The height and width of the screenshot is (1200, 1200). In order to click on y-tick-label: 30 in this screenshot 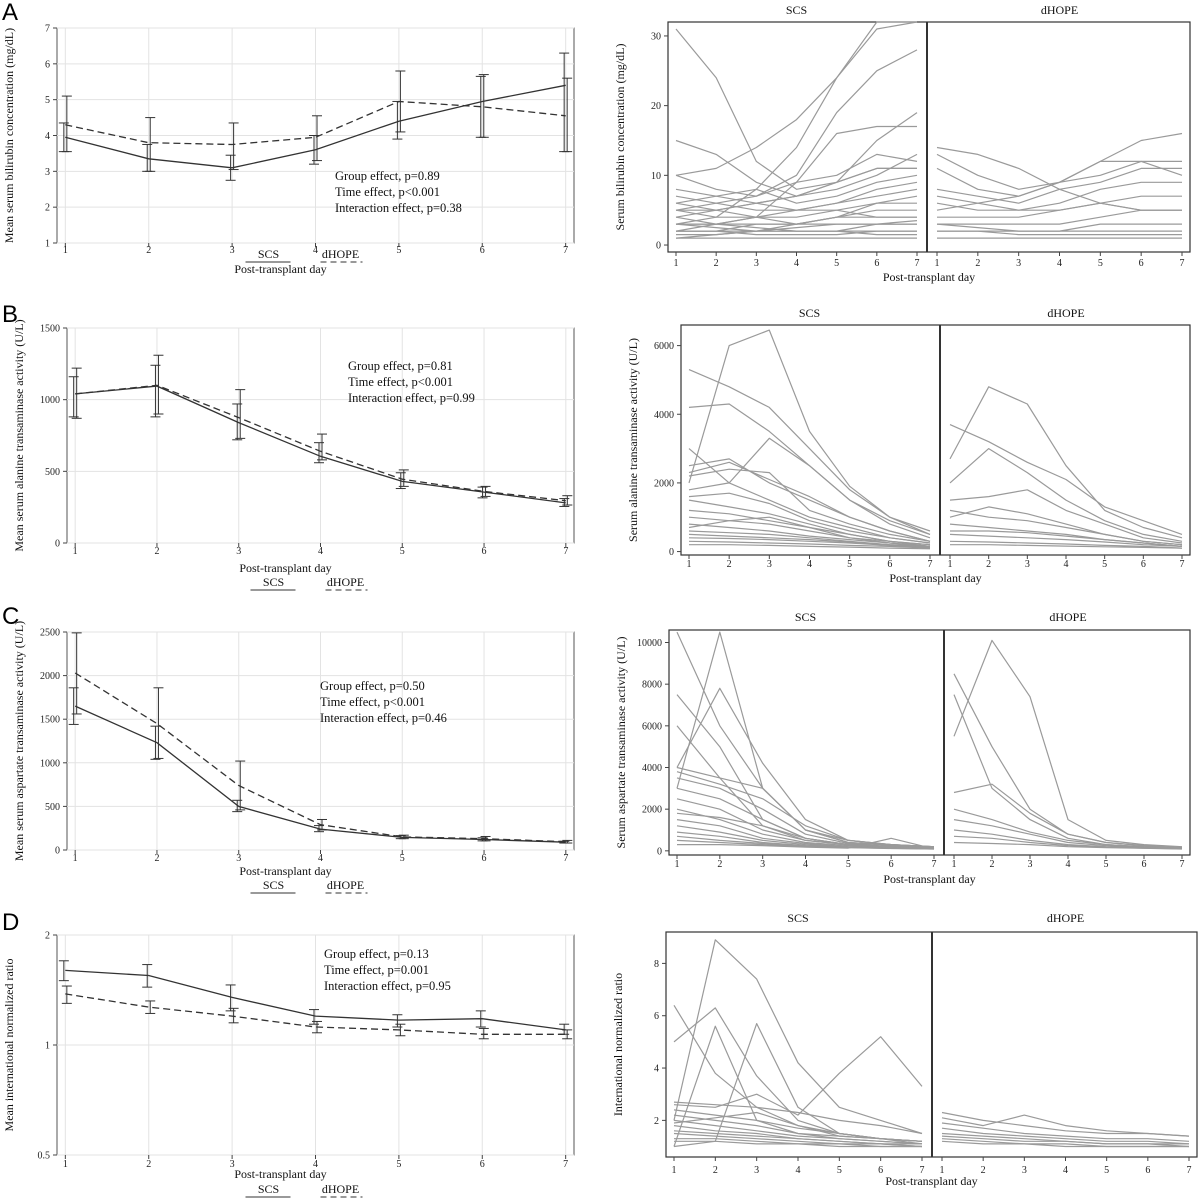, I will do `click(656, 36)`.